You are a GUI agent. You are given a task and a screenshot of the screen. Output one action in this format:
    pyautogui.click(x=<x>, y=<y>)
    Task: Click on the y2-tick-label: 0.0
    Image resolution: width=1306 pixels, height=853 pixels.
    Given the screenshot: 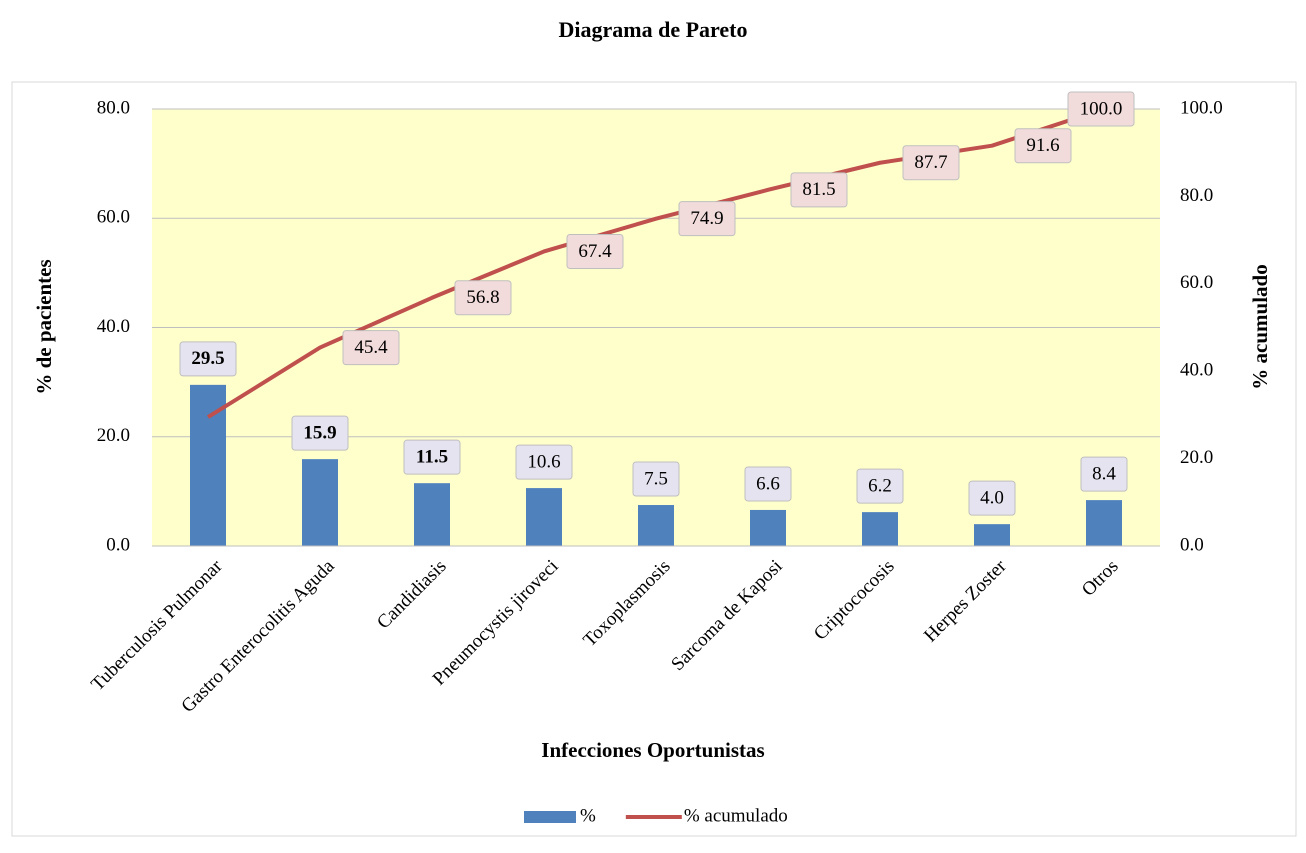 What is the action you would take?
    pyautogui.click(x=1192, y=544)
    